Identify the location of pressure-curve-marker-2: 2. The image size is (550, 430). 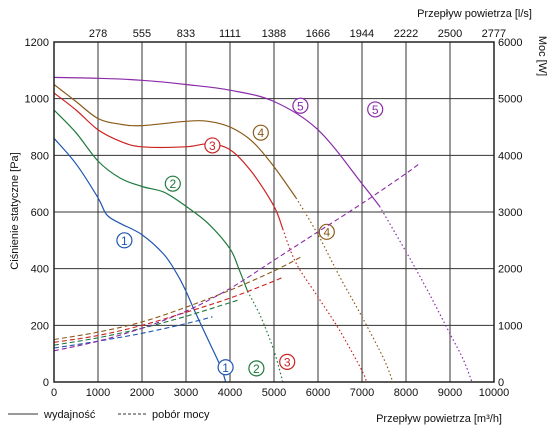
(172, 183).